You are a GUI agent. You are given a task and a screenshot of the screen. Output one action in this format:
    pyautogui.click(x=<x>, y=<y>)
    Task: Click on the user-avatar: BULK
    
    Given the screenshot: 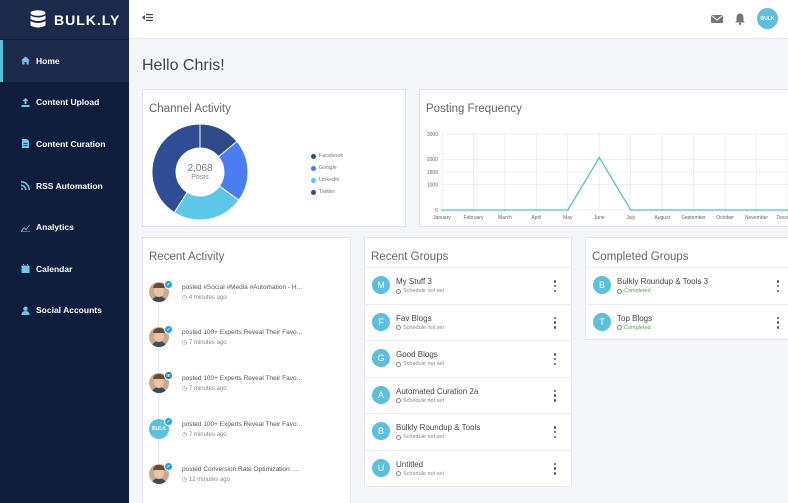 What is the action you would take?
    pyautogui.click(x=767, y=18)
    